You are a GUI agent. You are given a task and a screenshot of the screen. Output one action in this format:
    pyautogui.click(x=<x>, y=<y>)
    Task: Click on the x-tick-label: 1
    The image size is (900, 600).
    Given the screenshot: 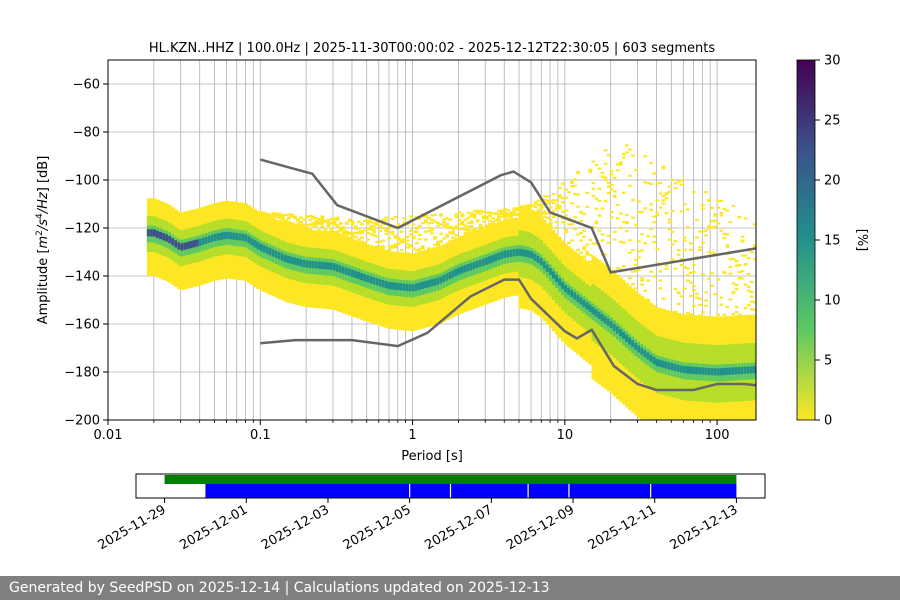 What is the action you would take?
    pyautogui.click(x=412, y=435)
    